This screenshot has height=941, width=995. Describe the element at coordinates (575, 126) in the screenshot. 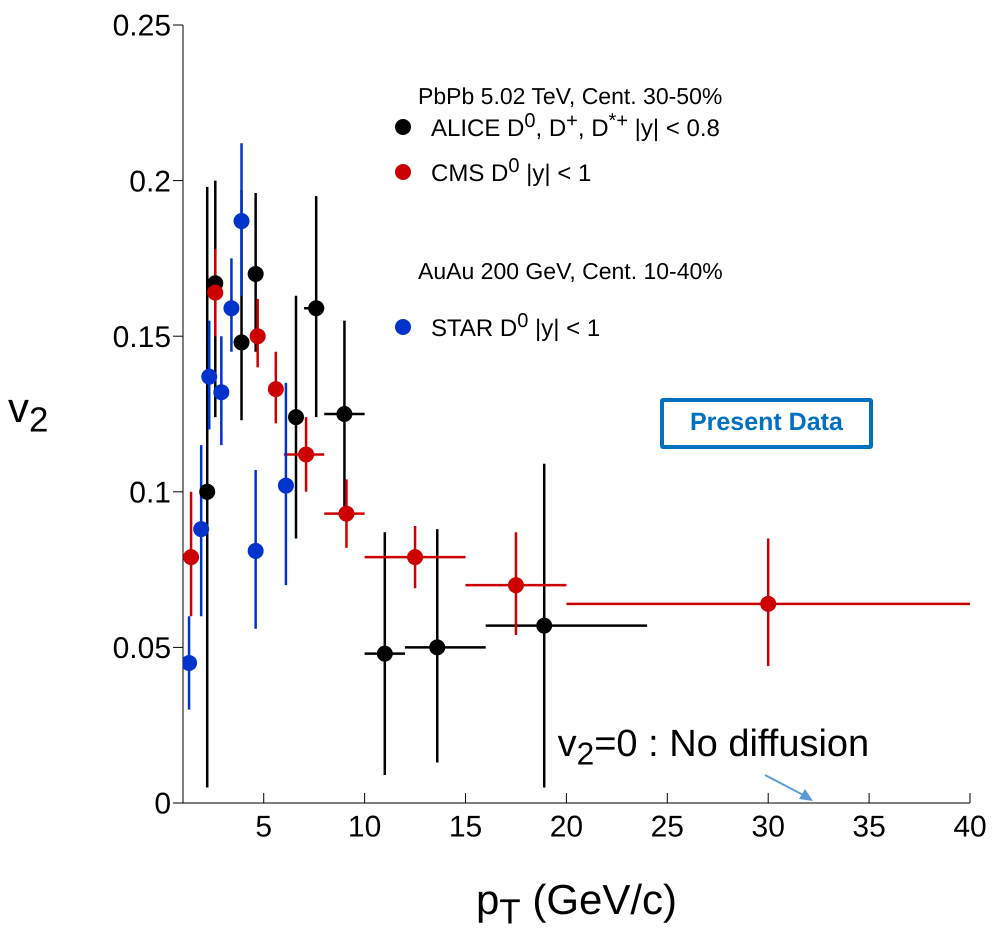

I see `legend-label: ALICE D$^{0}$, D$^{+}$, D$^{*+}$ |y| < 0.8` at that location.